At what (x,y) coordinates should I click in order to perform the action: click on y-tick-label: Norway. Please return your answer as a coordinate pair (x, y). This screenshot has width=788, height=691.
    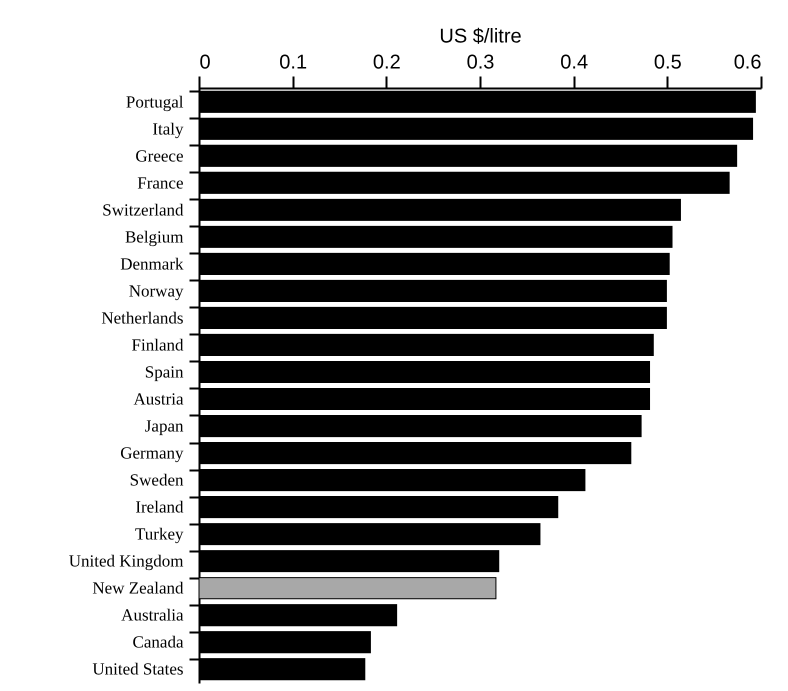
    Looking at the image, I should click on (156, 290).